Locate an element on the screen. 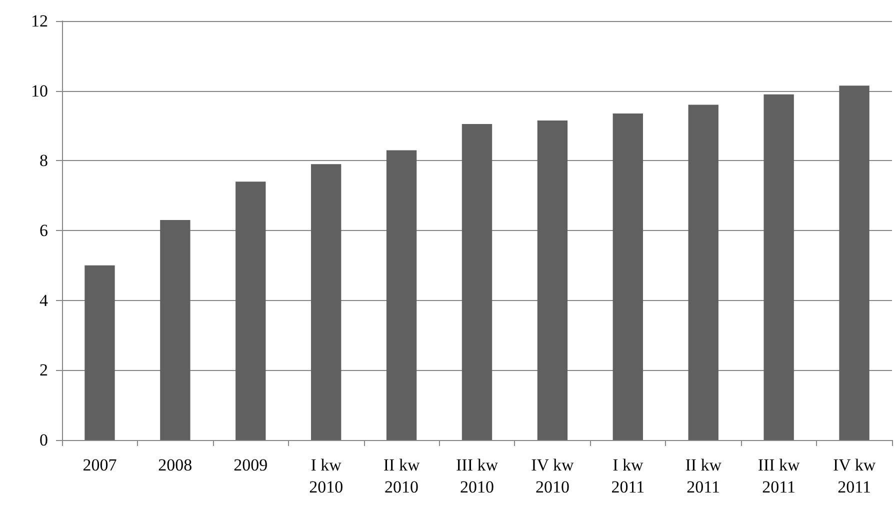 The width and height of the screenshot is (894, 522). x-tick-label: III kw 2010 is located at coordinates (477, 476).